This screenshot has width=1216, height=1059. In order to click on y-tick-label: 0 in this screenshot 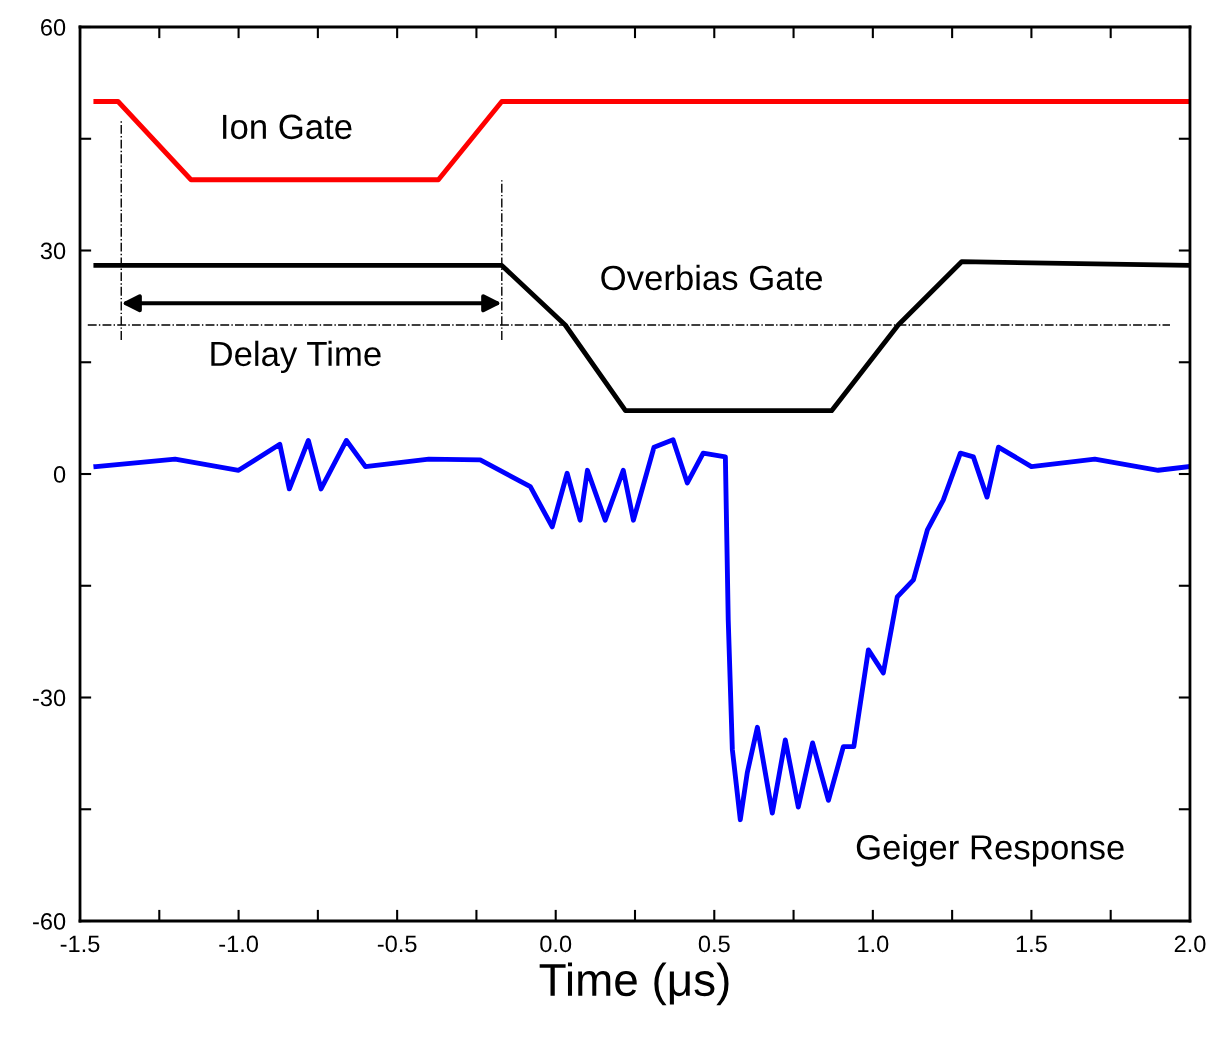, I will do `click(59, 474)`.